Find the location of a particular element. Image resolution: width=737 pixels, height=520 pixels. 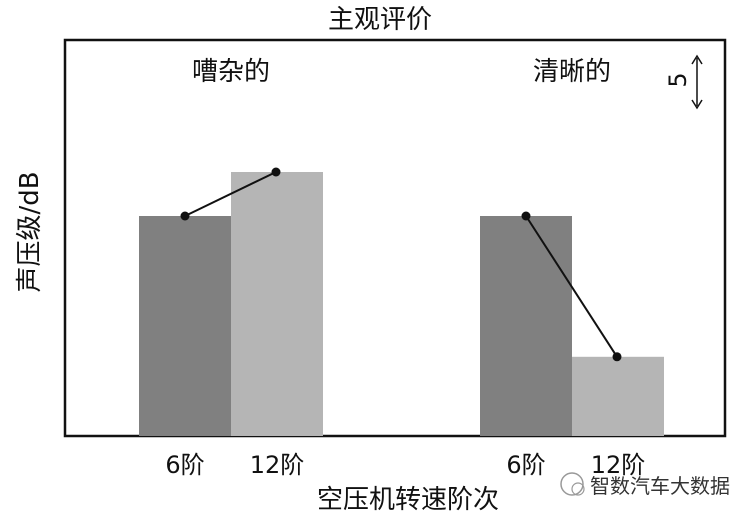

watermark-logo-icon is located at coordinates (572, 484).